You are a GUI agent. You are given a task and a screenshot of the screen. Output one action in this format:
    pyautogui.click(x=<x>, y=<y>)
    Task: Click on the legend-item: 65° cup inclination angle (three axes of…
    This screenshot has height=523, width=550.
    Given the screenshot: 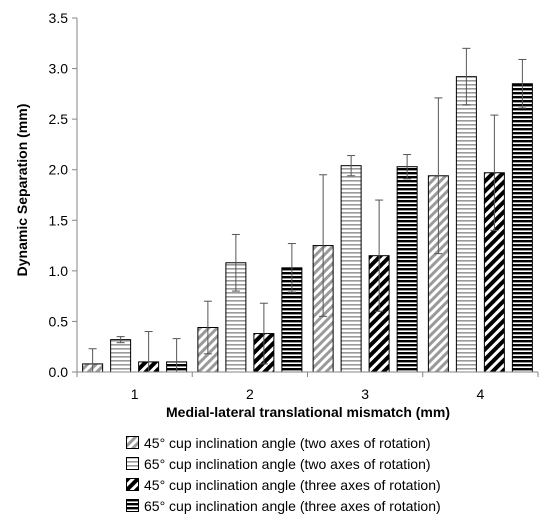 What is the action you would take?
    pyautogui.click(x=283, y=505)
    